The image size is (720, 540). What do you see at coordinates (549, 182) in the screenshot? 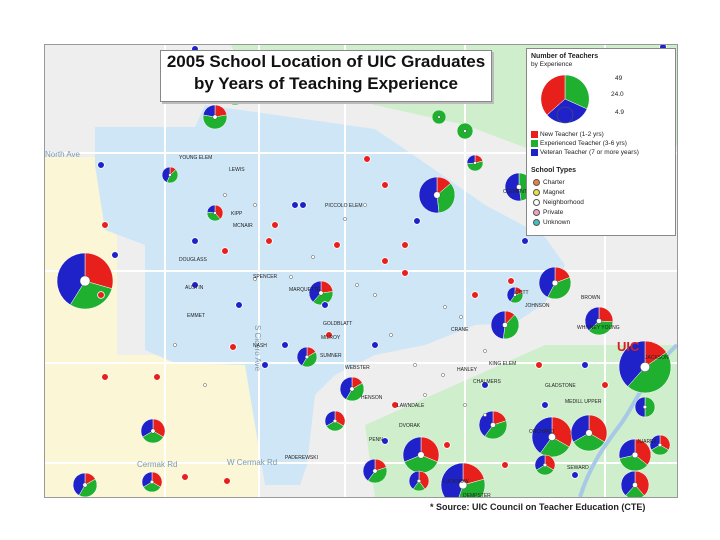
I see `legend-type-charter: Charter` at bounding box center [549, 182].